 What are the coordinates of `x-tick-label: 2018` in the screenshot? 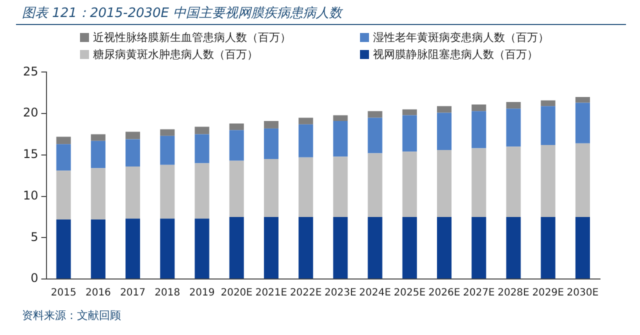 It's located at (167, 293).